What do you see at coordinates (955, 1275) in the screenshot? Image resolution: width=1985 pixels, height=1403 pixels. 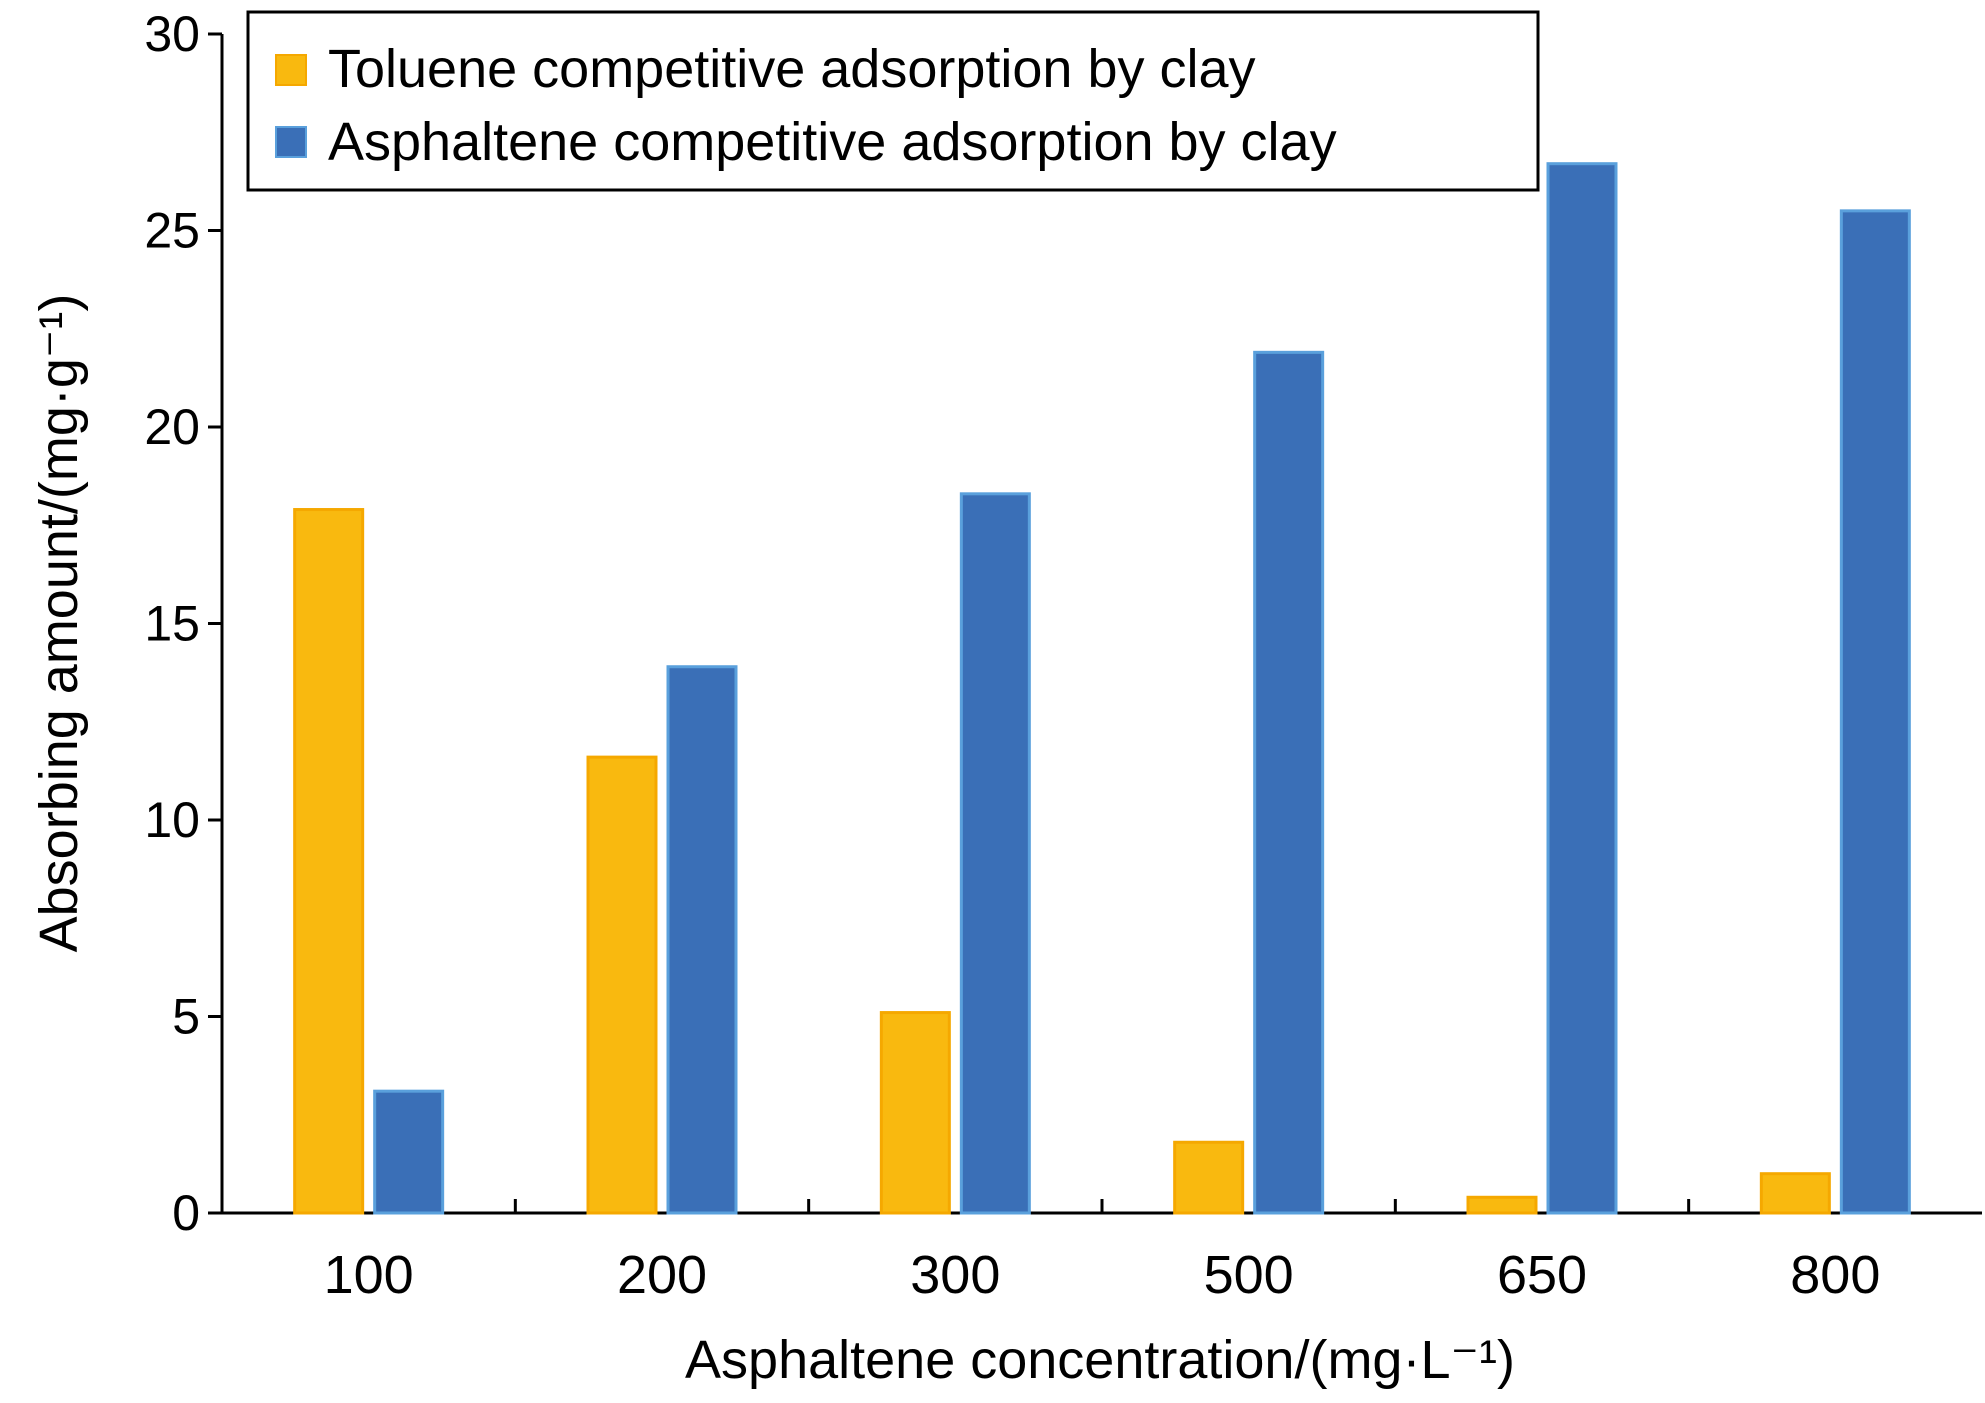 I see `x-tick-label: 300` at bounding box center [955, 1275].